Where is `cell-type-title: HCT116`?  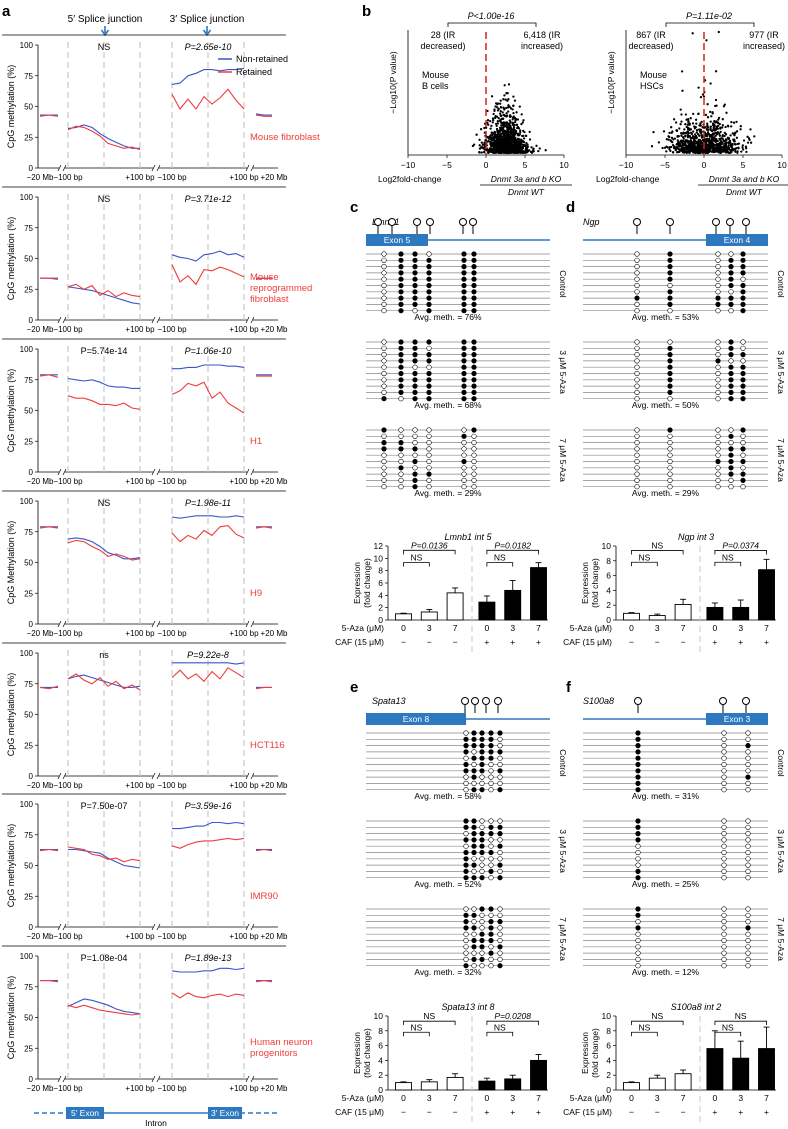
cell-type-title: HCT116 is located at coordinates (267, 745).